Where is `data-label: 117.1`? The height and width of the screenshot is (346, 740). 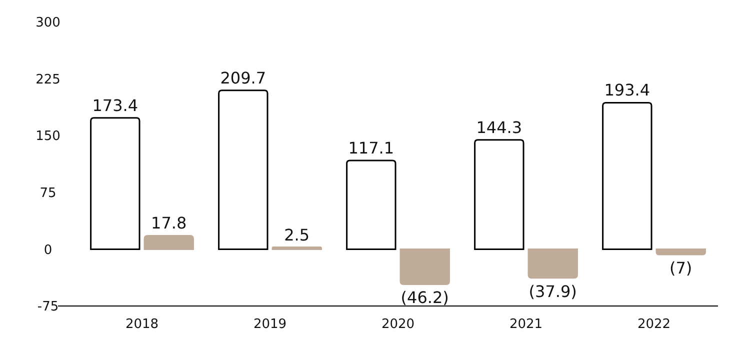 data-label: 117.1 is located at coordinates (371, 148).